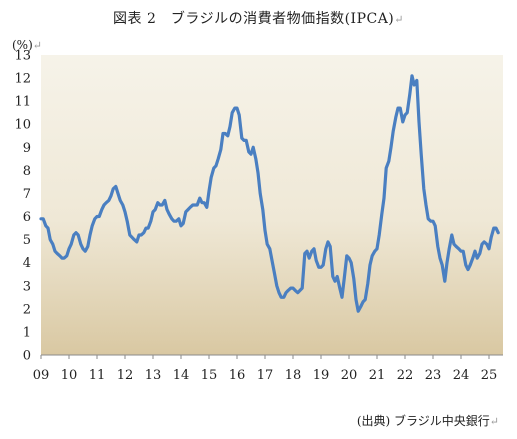  I want to click on x-tick-label: 16, so click(237, 375).